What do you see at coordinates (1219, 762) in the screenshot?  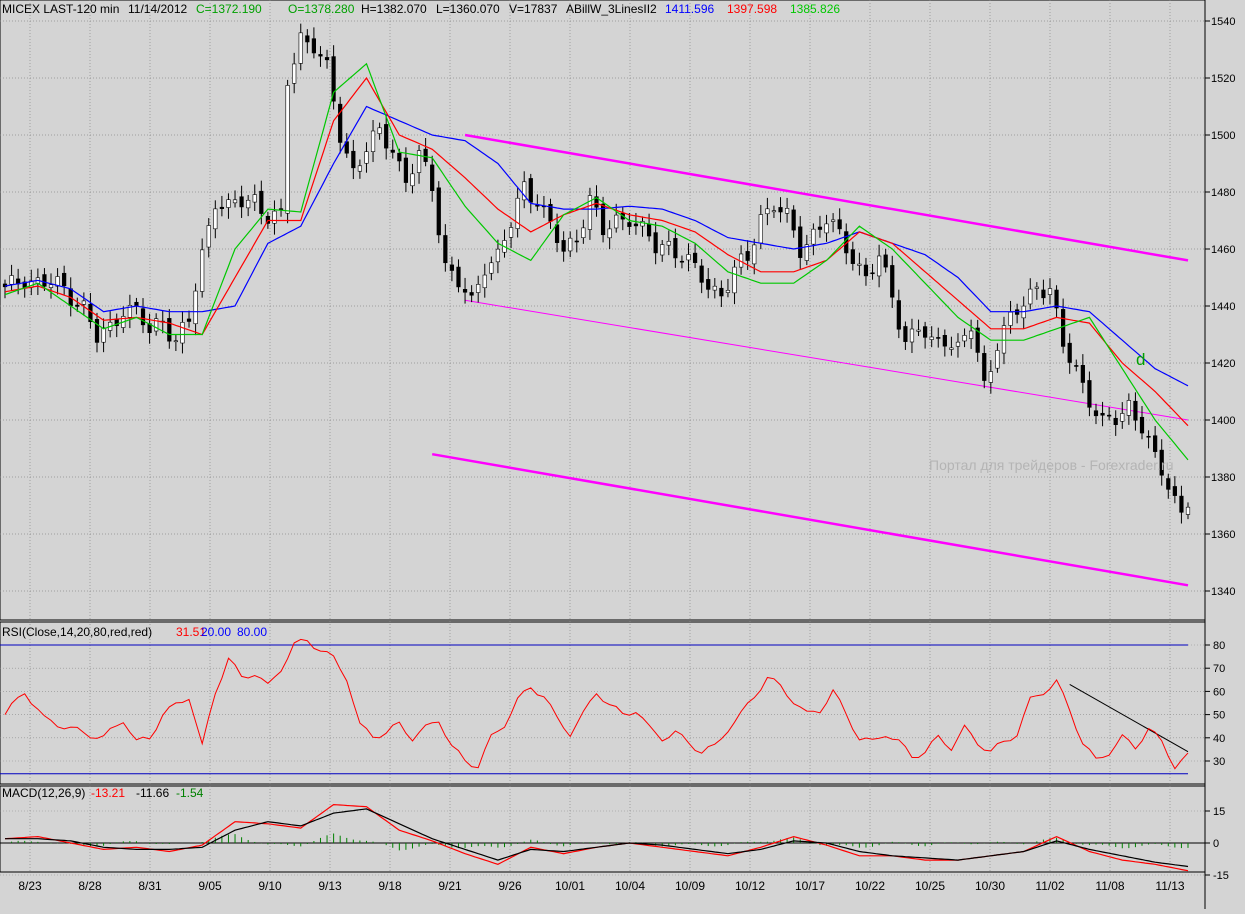 I see `rsi-tick-label: 30` at bounding box center [1219, 762].